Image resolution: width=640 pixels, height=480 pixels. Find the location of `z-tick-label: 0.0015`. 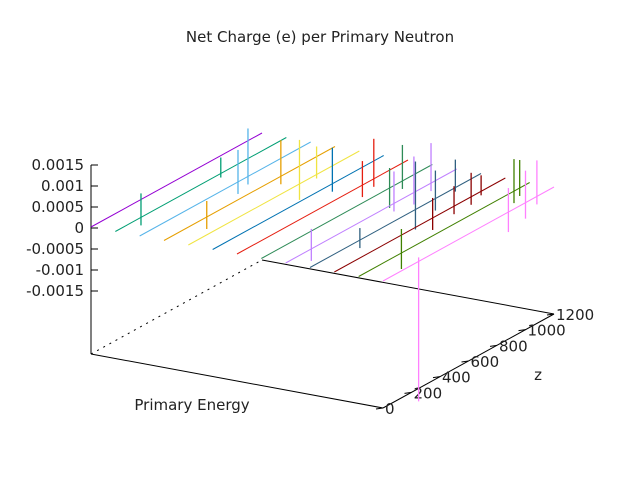

z-tick-label: 0.0015 is located at coordinates (58, 165).